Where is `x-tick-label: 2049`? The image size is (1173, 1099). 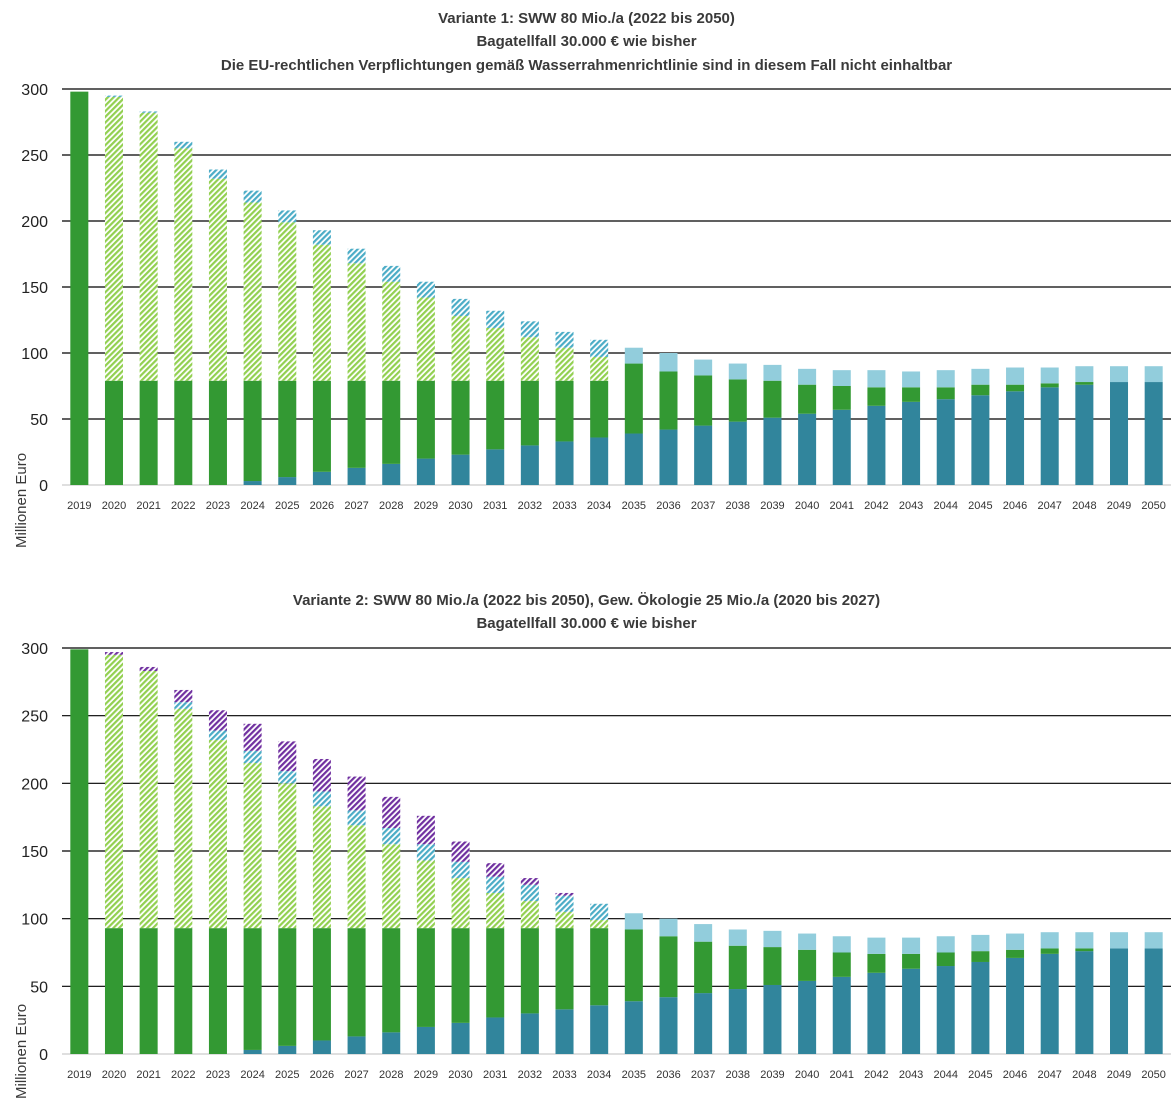
x-tick-label: 2049 is located at coordinates (1119, 506).